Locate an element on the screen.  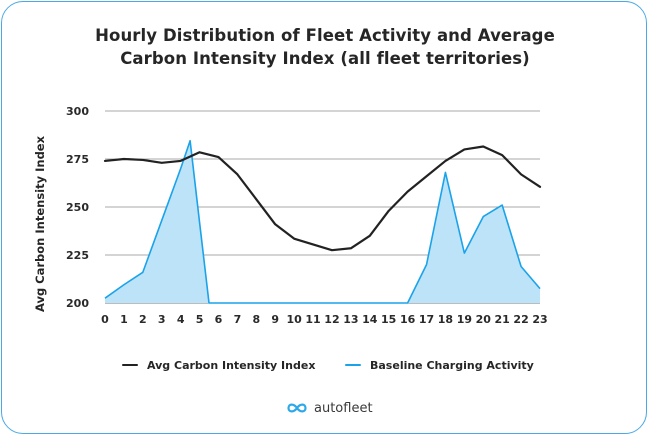
x-tick-label-6: 6 is located at coordinates (219, 319).